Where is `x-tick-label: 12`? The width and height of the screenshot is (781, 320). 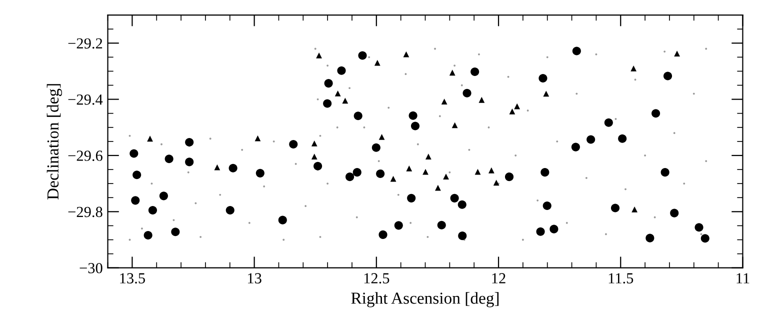
x-tick-label: 12 is located at coordinates (499, 278).